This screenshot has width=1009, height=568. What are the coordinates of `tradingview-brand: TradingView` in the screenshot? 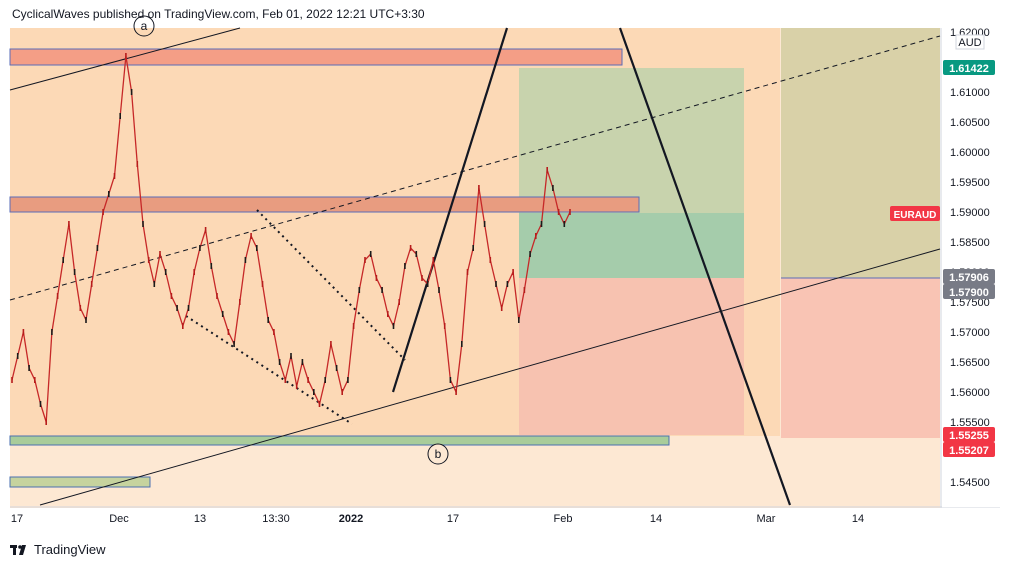 It's located at (70, 549).